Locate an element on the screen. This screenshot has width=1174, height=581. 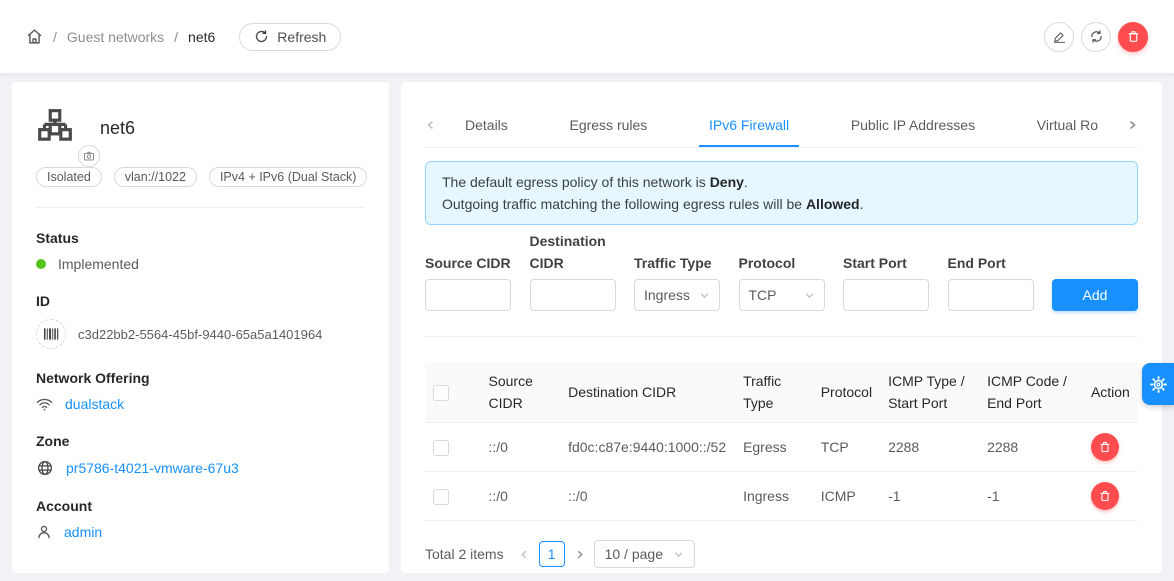
start-port-label: Start Port is located at coordinates (875, 263).